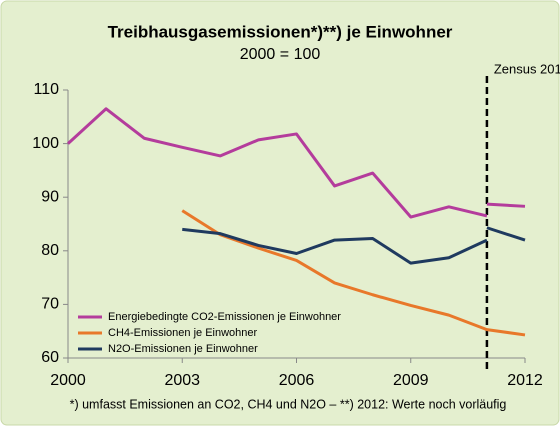 This screenshot has width=560, height=426. Describe the element at coordinates (182, 380) in the screenshot. I see `x-tick-label: 2003` at that location.